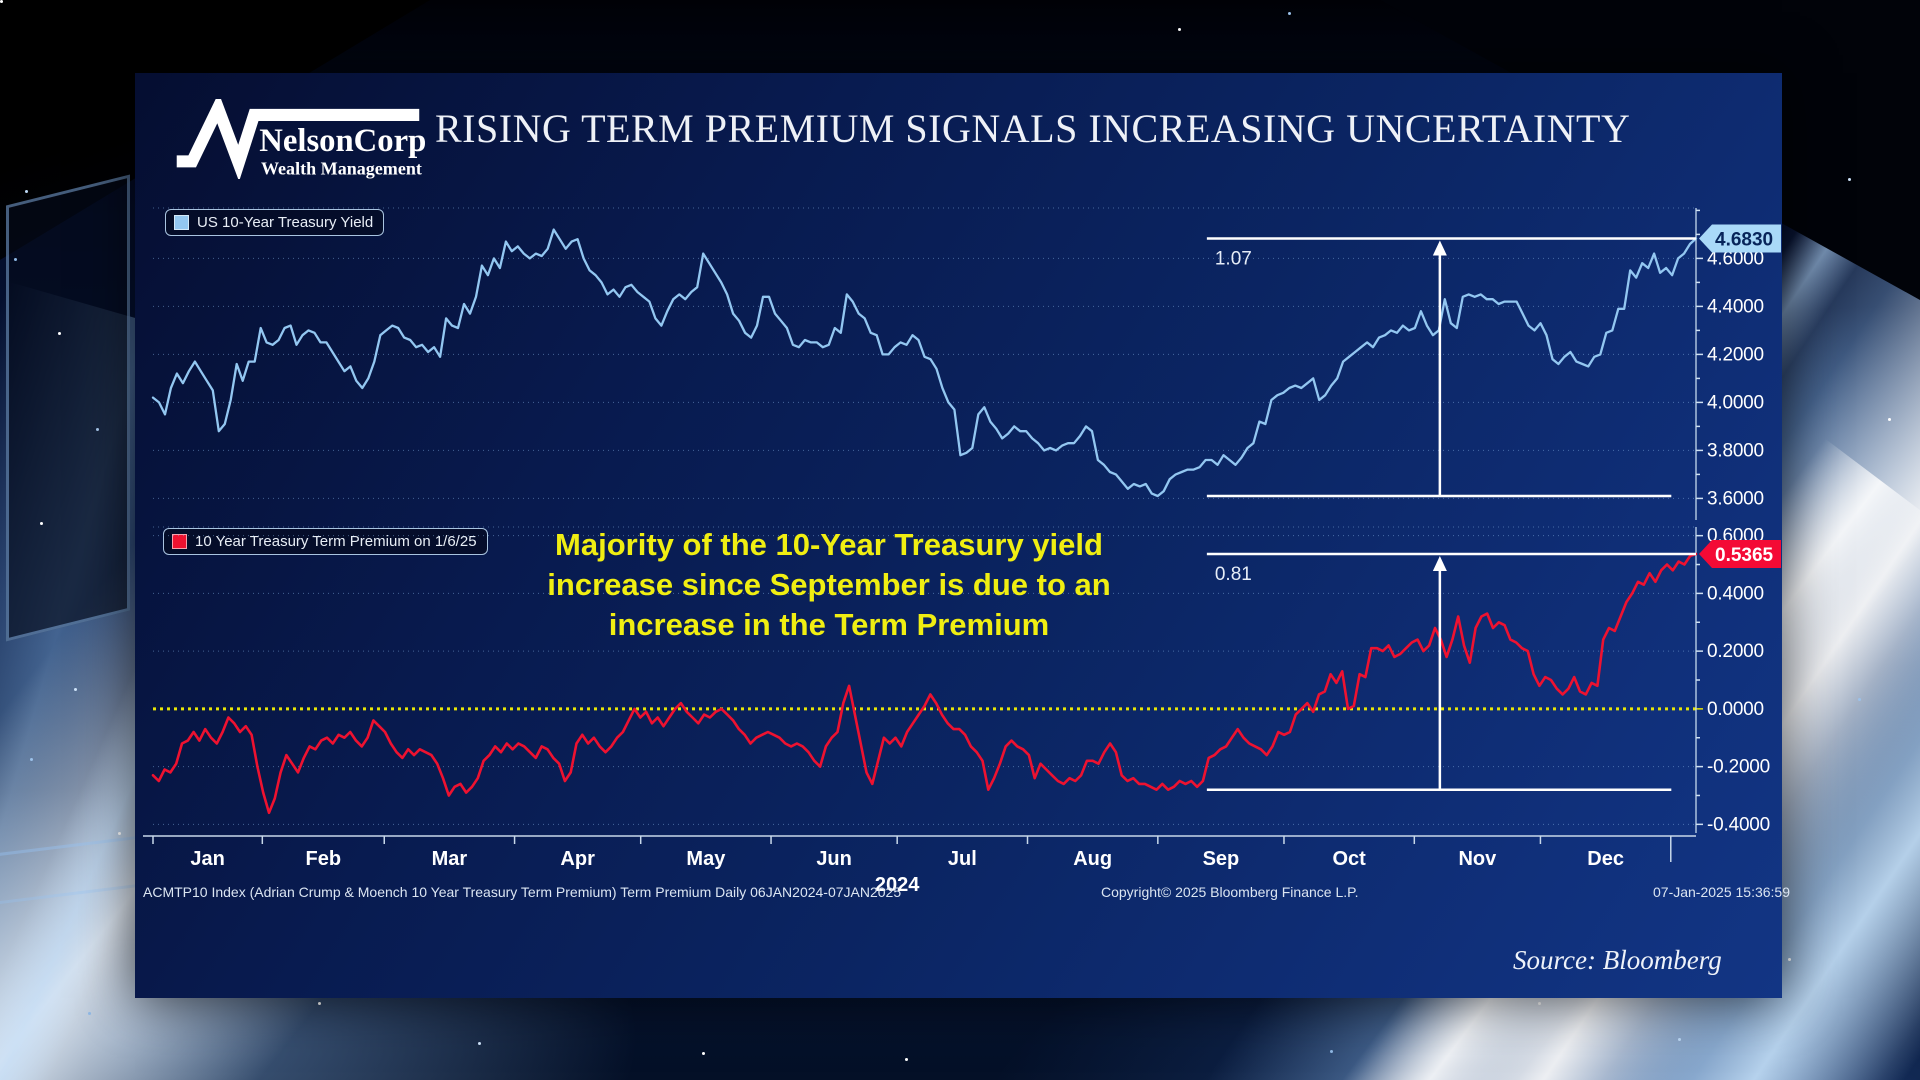 This screenshot has width=1920, height=1080. Describe the element at coordinates (829, 544) in the screenshot. I see `annotation-line: Majority of the 10-Year Treasury yield` at that location.